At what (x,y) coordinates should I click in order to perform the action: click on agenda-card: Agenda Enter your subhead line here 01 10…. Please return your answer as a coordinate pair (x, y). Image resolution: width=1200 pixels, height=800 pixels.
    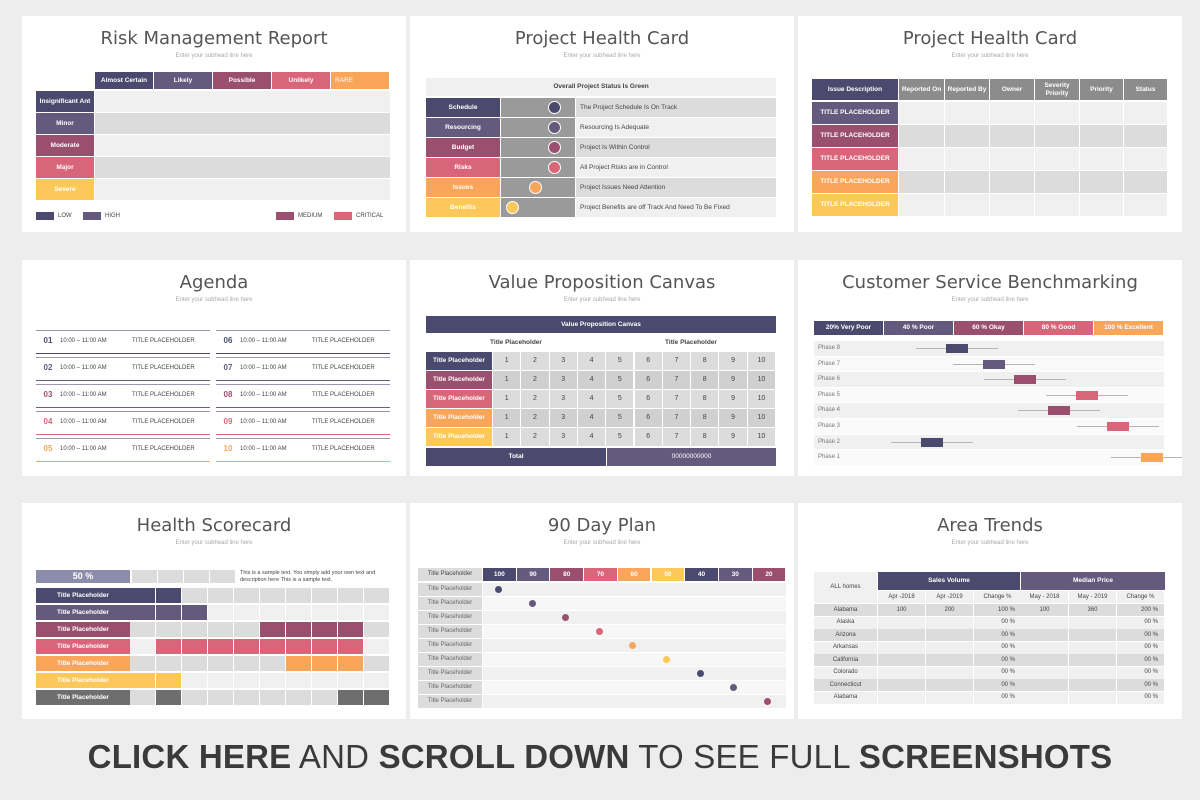
    Looking at the image, I should click on (214, 368).